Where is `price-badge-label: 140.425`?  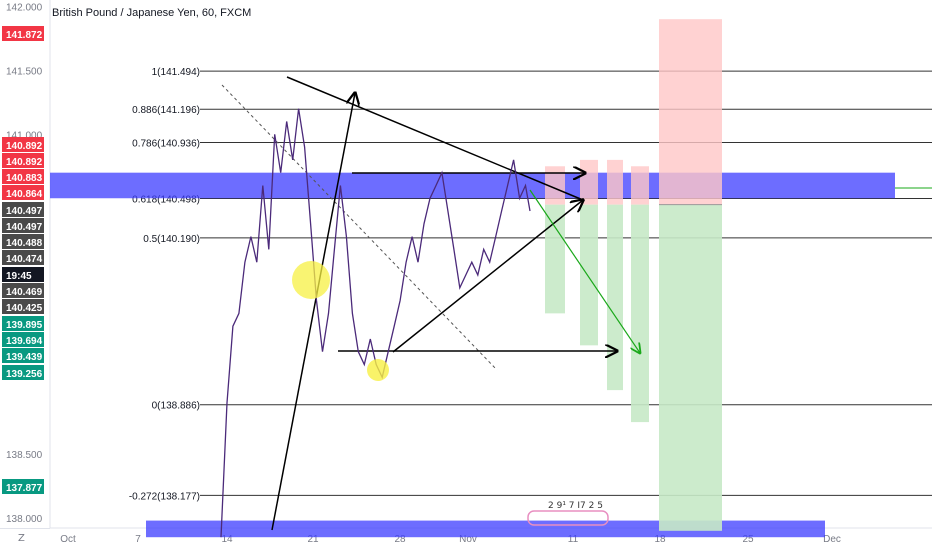
price-badge-label: 140.425 is located at coordinates (24, 308).